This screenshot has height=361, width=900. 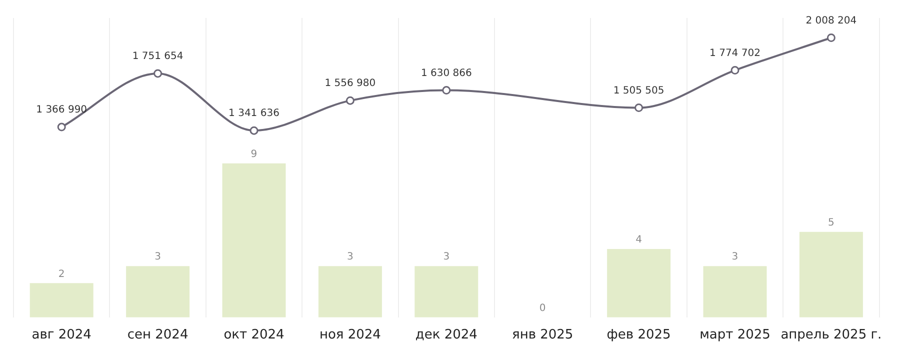 I want to click on data-label: 1 556 980, so click(x=350, y=84).